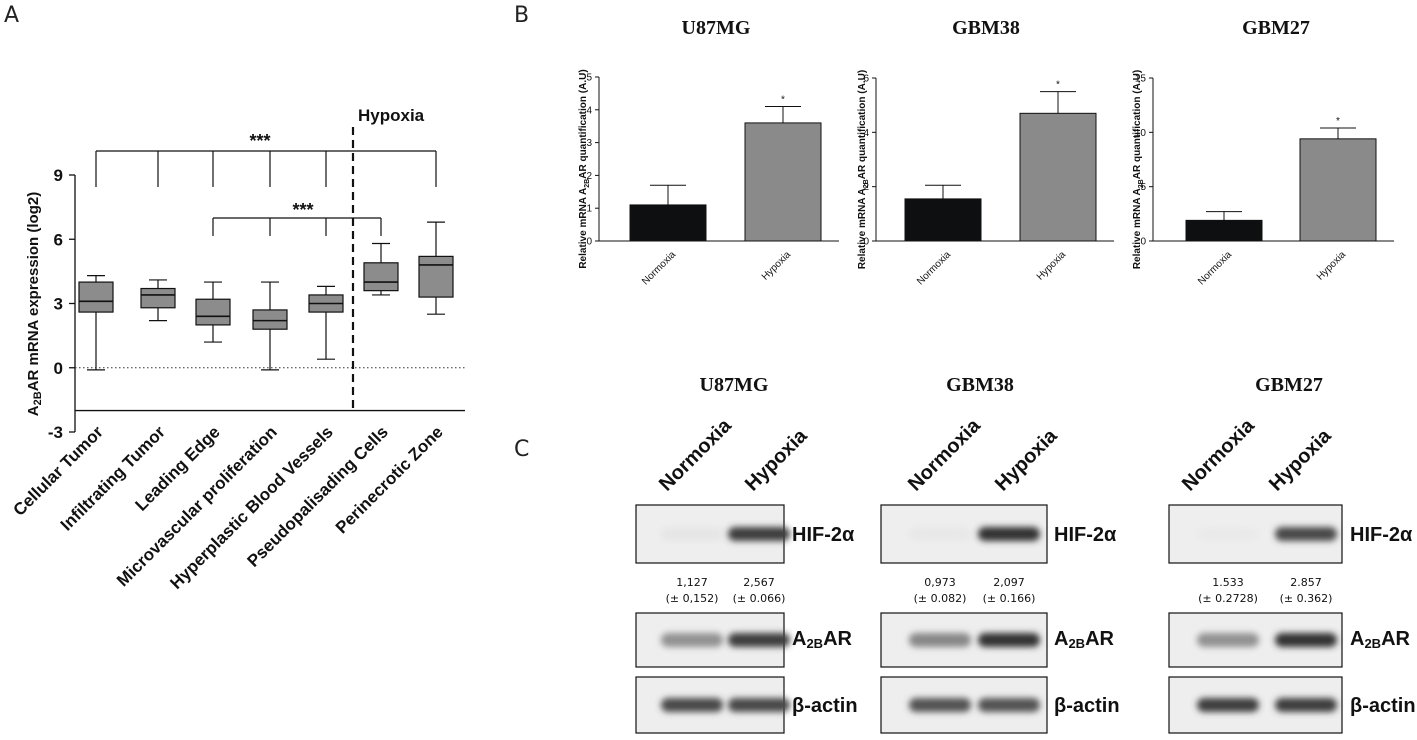 This screenshot has height=740, width=1417. Describe the element at coordinates (113, 478) in the screenshot. I see `category-label: Infiltrating Tumor` at that location.